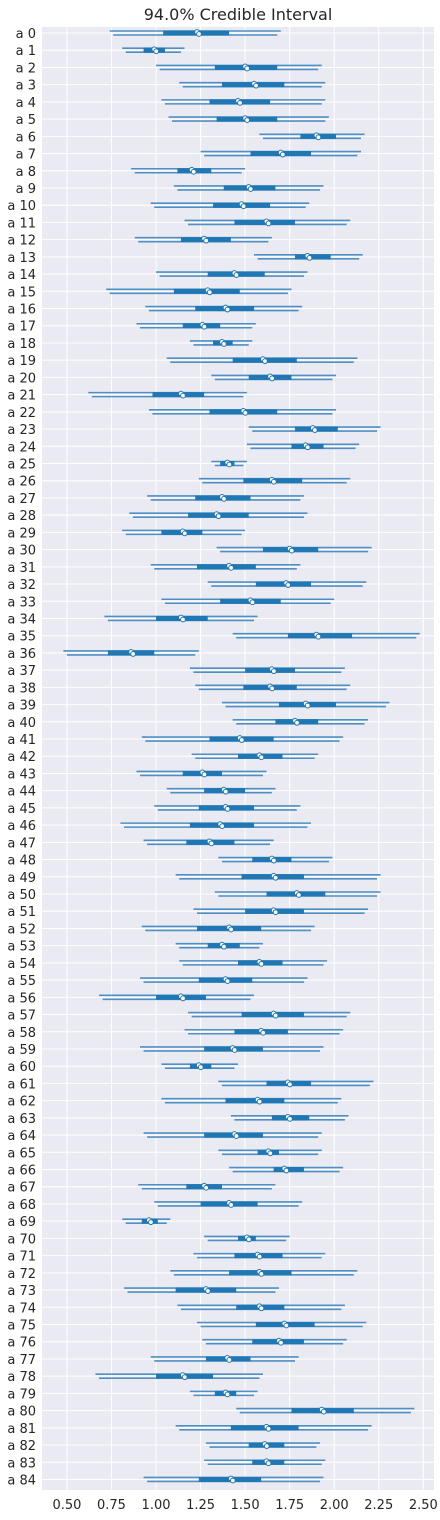 This screenshot has height=1520, width=440. Describe the element at coordinates (21, 1446) in the screenshot. I see `y-tick-label: a 82` at that location.